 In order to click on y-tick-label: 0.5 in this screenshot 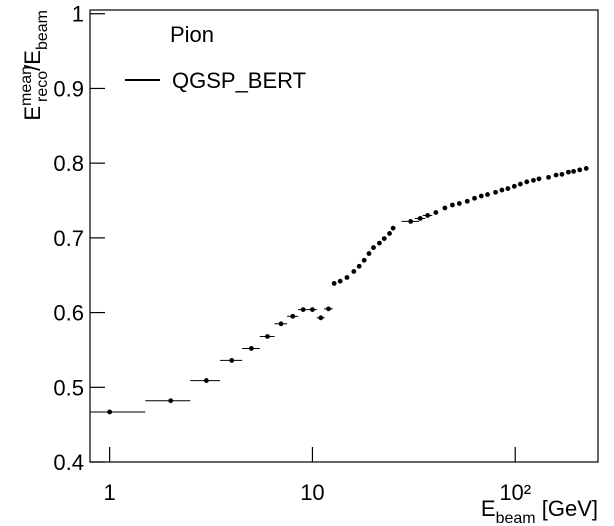, I will do `click(68, 387)`.